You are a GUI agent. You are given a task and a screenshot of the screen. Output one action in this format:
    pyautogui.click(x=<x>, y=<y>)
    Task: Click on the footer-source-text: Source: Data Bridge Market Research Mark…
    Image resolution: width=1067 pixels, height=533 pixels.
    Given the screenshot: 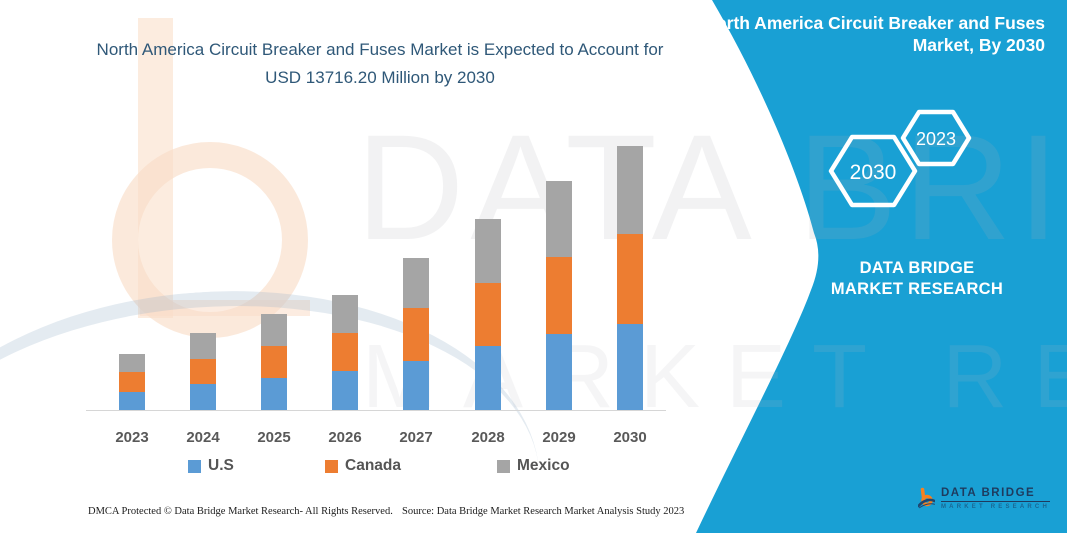 What is the action you would take?
    pyautogui.click(x=543, y=511)
    